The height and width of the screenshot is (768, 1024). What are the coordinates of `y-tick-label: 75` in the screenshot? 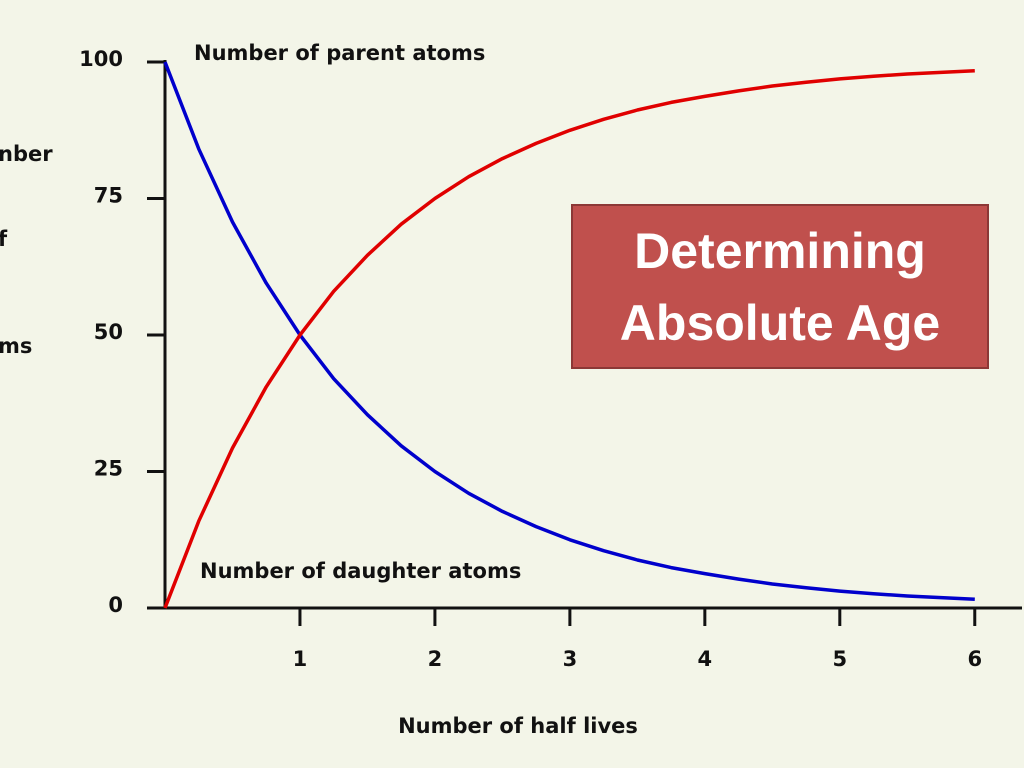 It's located at (108, 196).